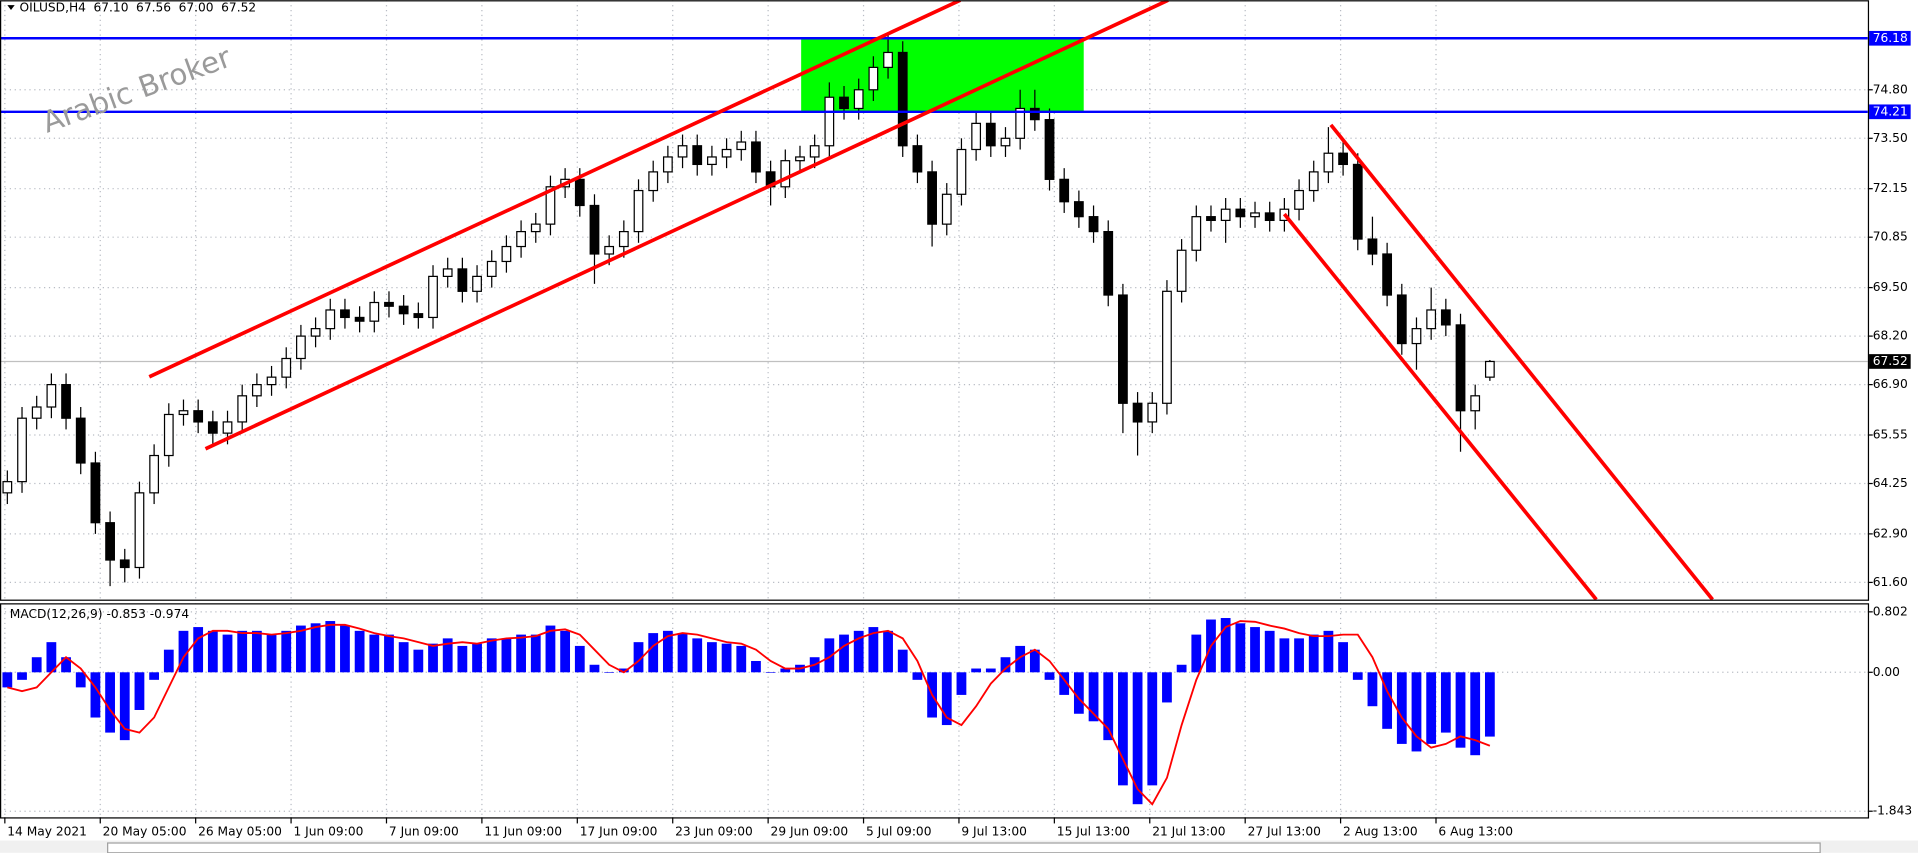 This screenshot has height=853, width=1918. What do you see at coordinates (1890, 483) in the screenshot?
I see `y-tick-label: 64.25` at bounding box center [1890, 483].